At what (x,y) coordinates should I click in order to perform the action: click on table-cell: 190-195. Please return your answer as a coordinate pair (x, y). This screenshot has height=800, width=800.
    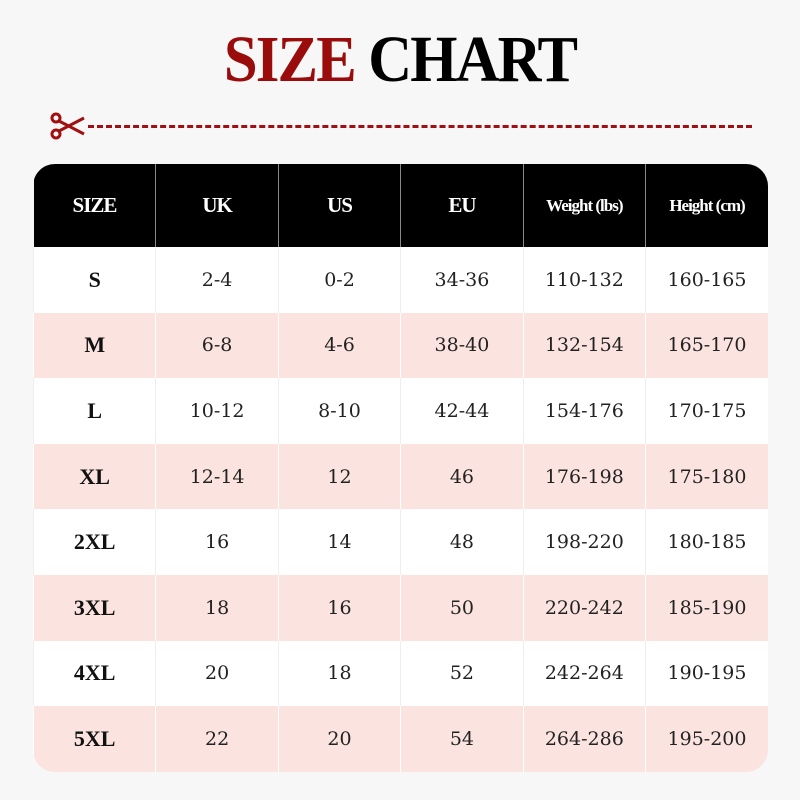
    Looking at the image, I should click on (706, 673).